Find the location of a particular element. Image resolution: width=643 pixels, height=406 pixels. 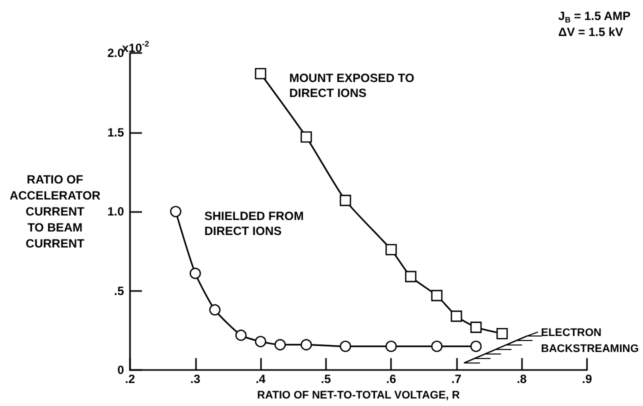

x-tick-label: .6 is located at coordinates (391, 379).